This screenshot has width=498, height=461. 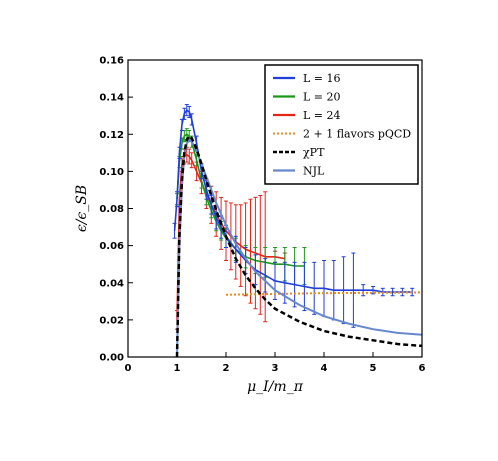 I want to click on legend-label-4: χPT, so click(x=314, y=152).